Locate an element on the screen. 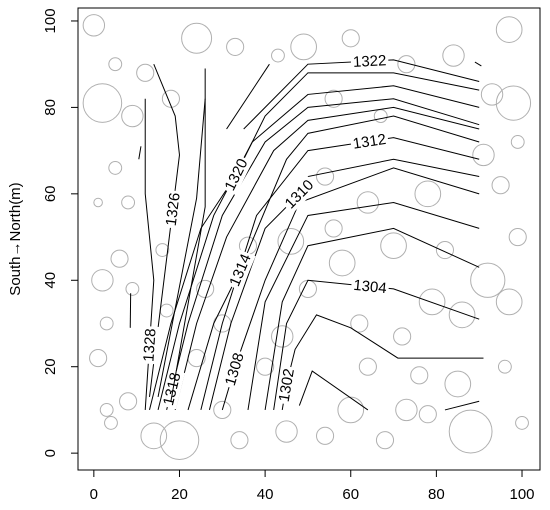 Image resolution: width=550 pixels, height=510 pixels. contour-label: 1302 is located at coordinates (287, 385).